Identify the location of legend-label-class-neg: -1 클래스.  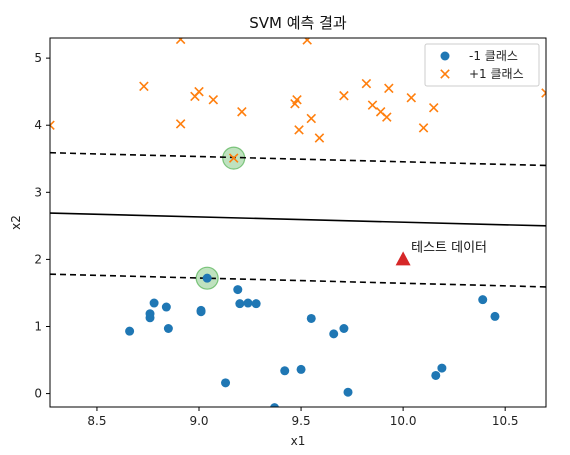
(493, 56).